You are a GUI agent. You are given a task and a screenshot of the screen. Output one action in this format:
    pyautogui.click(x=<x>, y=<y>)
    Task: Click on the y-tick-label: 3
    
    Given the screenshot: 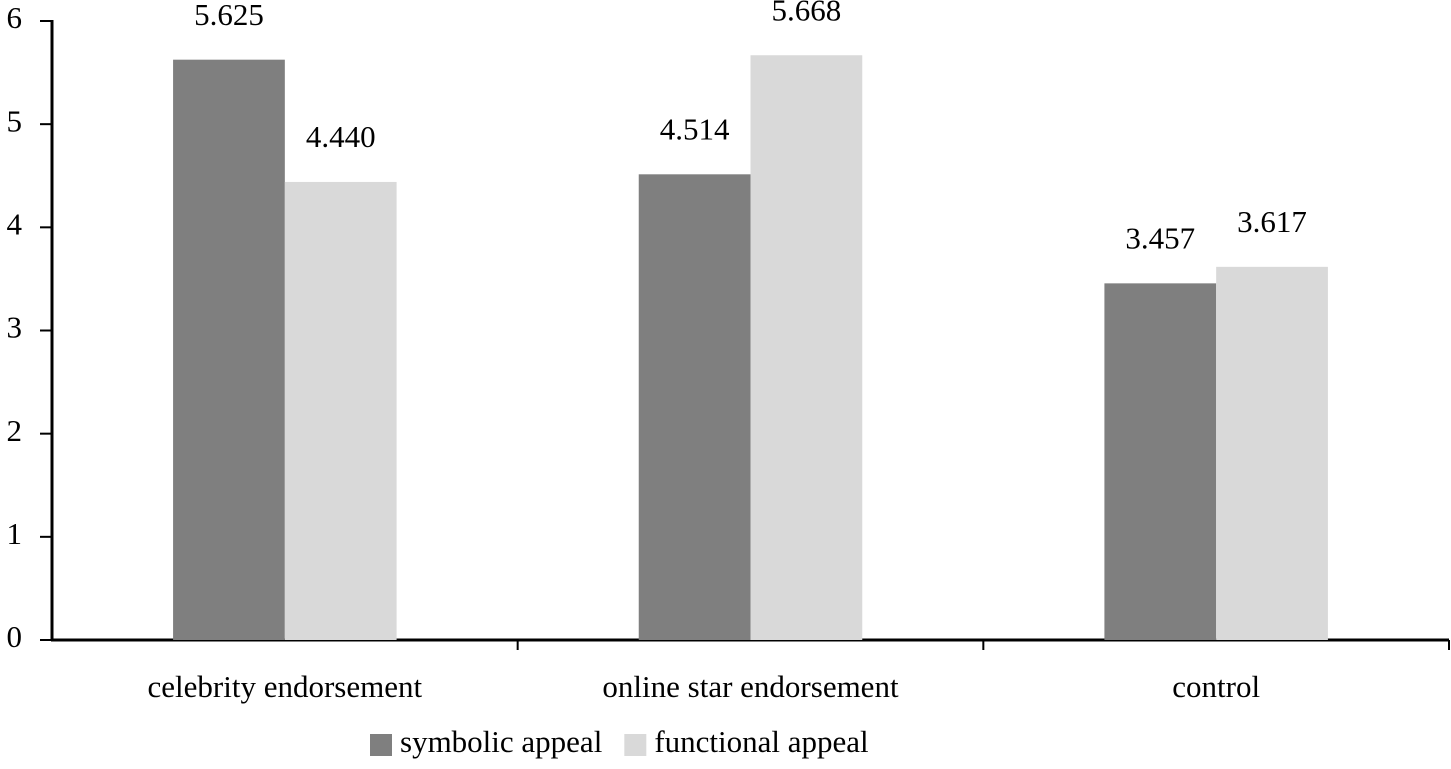 What is the action you would take?
    pyautogui.click(x=15, y=327)
    